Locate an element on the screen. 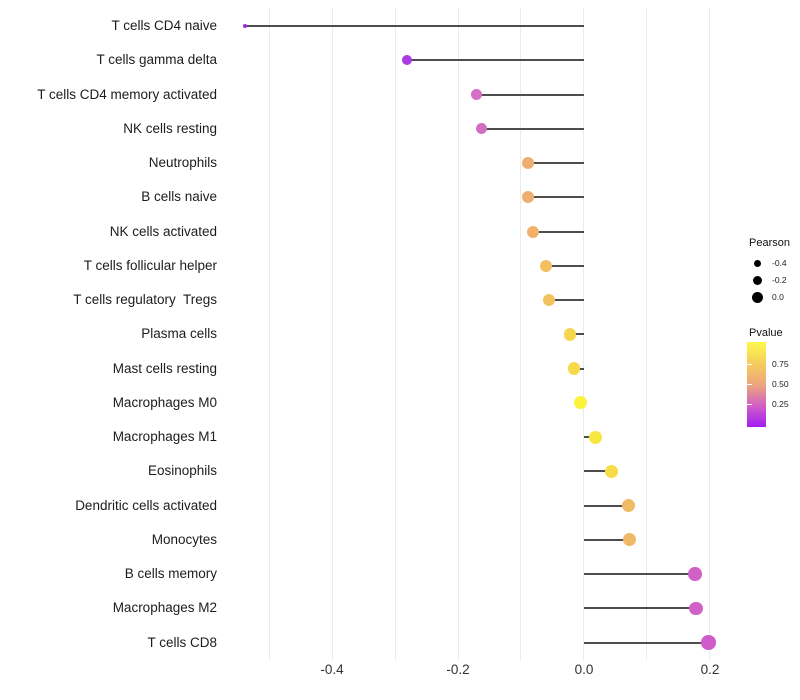  y-axis-label: T cells gamma delta is located at coordinates (156, 60).